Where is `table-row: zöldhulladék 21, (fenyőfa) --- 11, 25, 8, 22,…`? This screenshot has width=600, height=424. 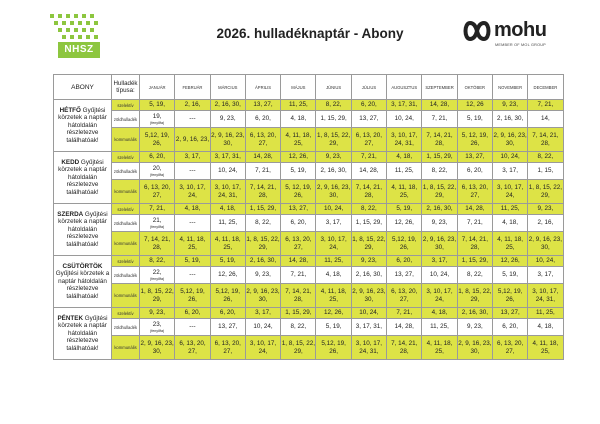
table-row: zöldhulladék 21, (fenyőfa) --- 11, 25, 8, 22,… is located at coordinates (309, 223).